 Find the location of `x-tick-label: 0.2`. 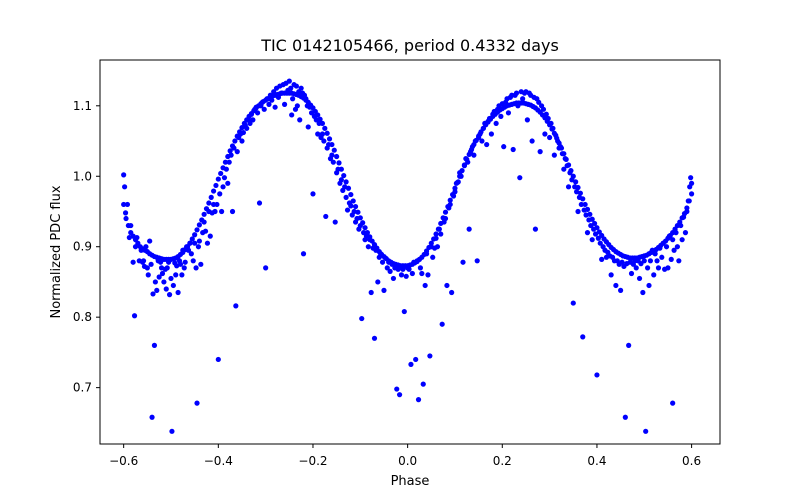

x-tick-label: 0.2 is located at coordinates (502, 461).